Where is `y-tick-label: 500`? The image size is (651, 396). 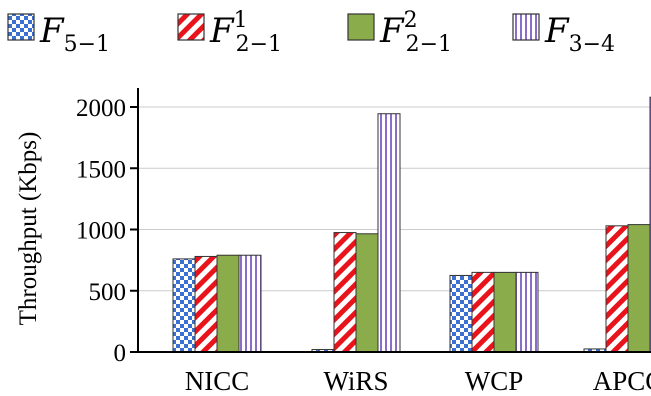
y-tick-label: 500 is located at coordinates (108, 292).